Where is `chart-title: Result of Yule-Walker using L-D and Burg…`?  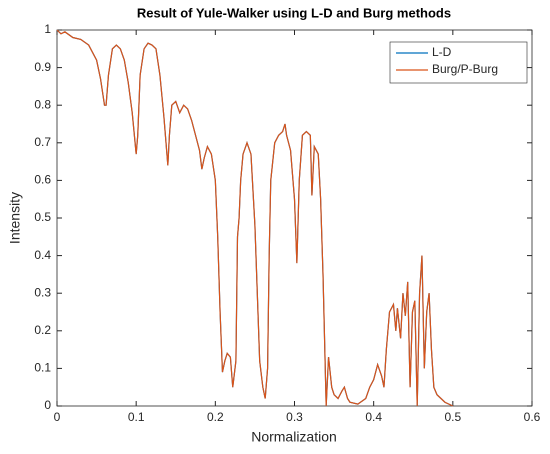
chart-title: Result of Yule-Walker using L-D and Burg… is located at coordinates (294, 12).